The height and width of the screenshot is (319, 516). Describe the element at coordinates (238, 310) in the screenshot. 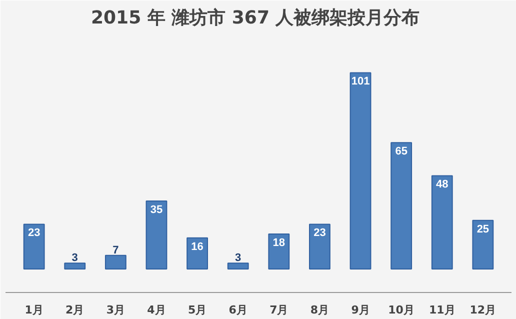

I see `x-tick-label: 6月` at that location.